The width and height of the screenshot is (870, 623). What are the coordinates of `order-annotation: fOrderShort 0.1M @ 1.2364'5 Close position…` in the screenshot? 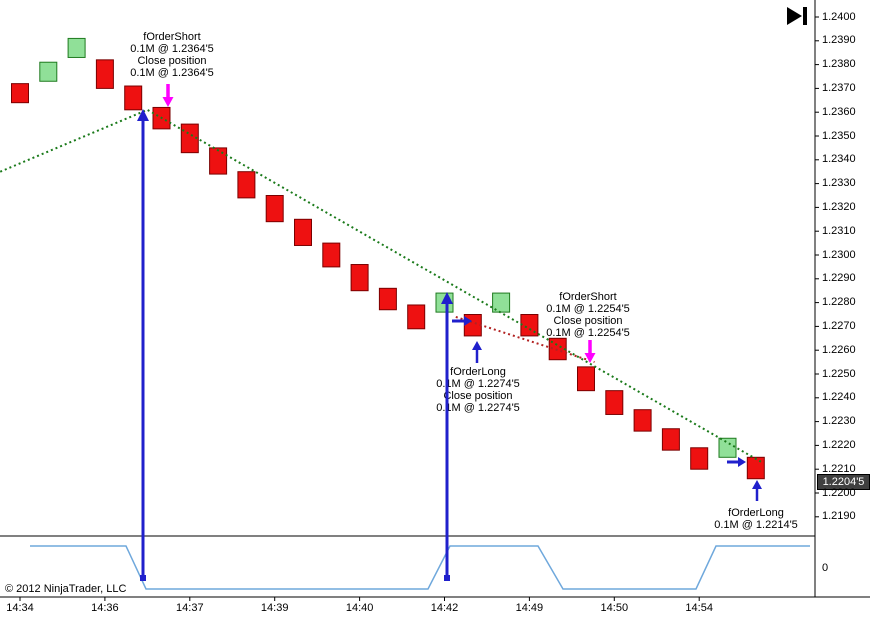 It's located at (172, 55).